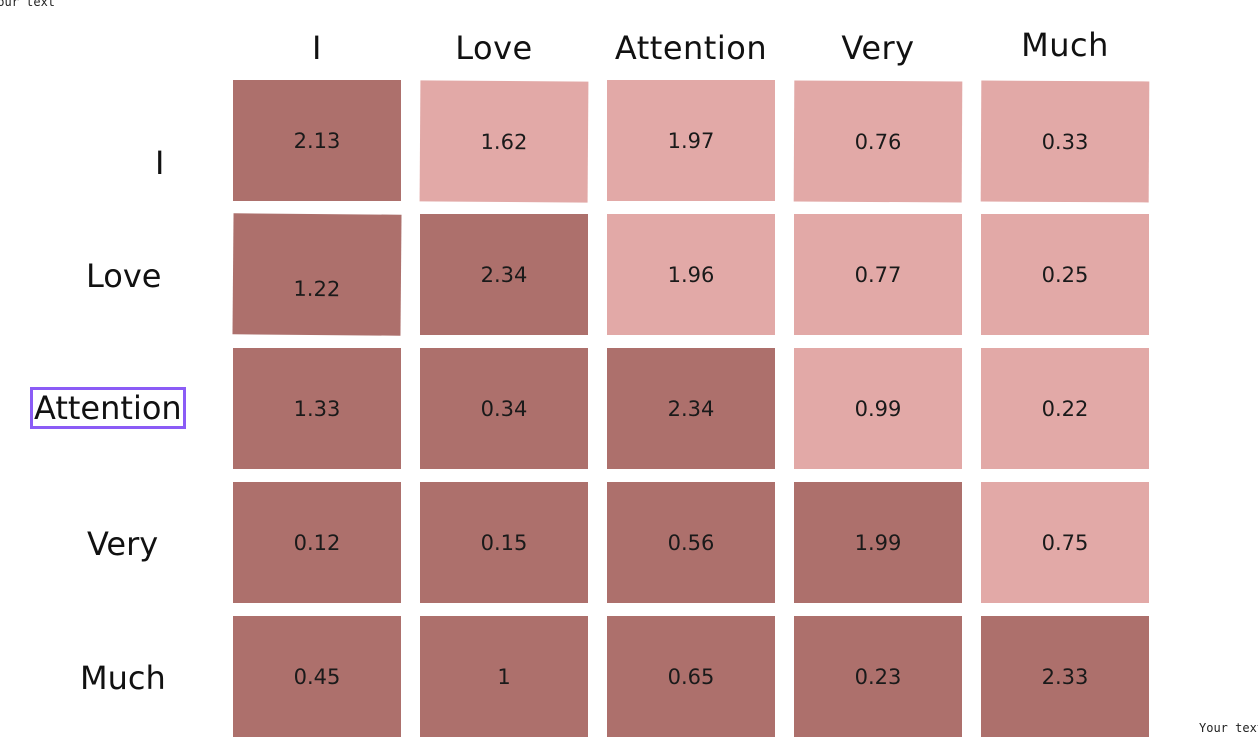  What do you see at coordinates (1065, 408) in the screenshot?
I see `heatmap-cell: 0.22` at bounding box center [1065, 408].